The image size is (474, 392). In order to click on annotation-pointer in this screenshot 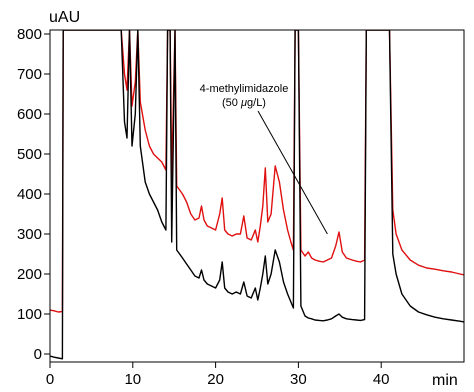, I will do `click(292, 172)`.